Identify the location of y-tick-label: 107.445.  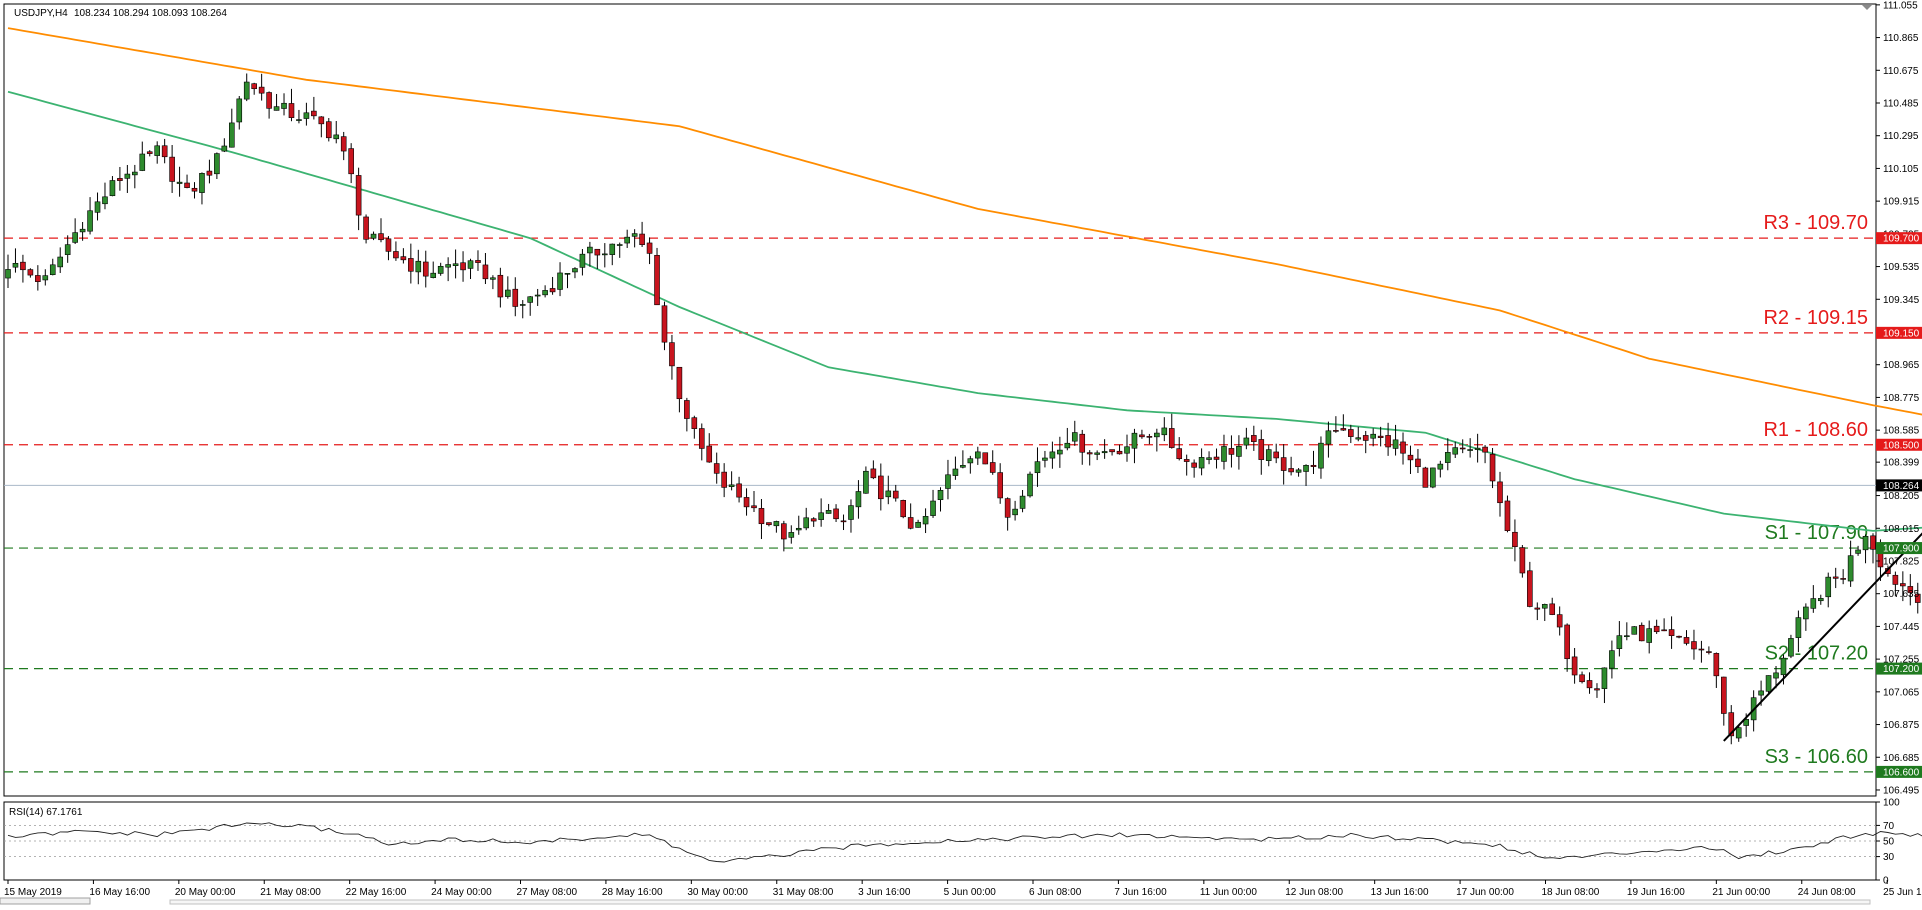
(1901, 627).